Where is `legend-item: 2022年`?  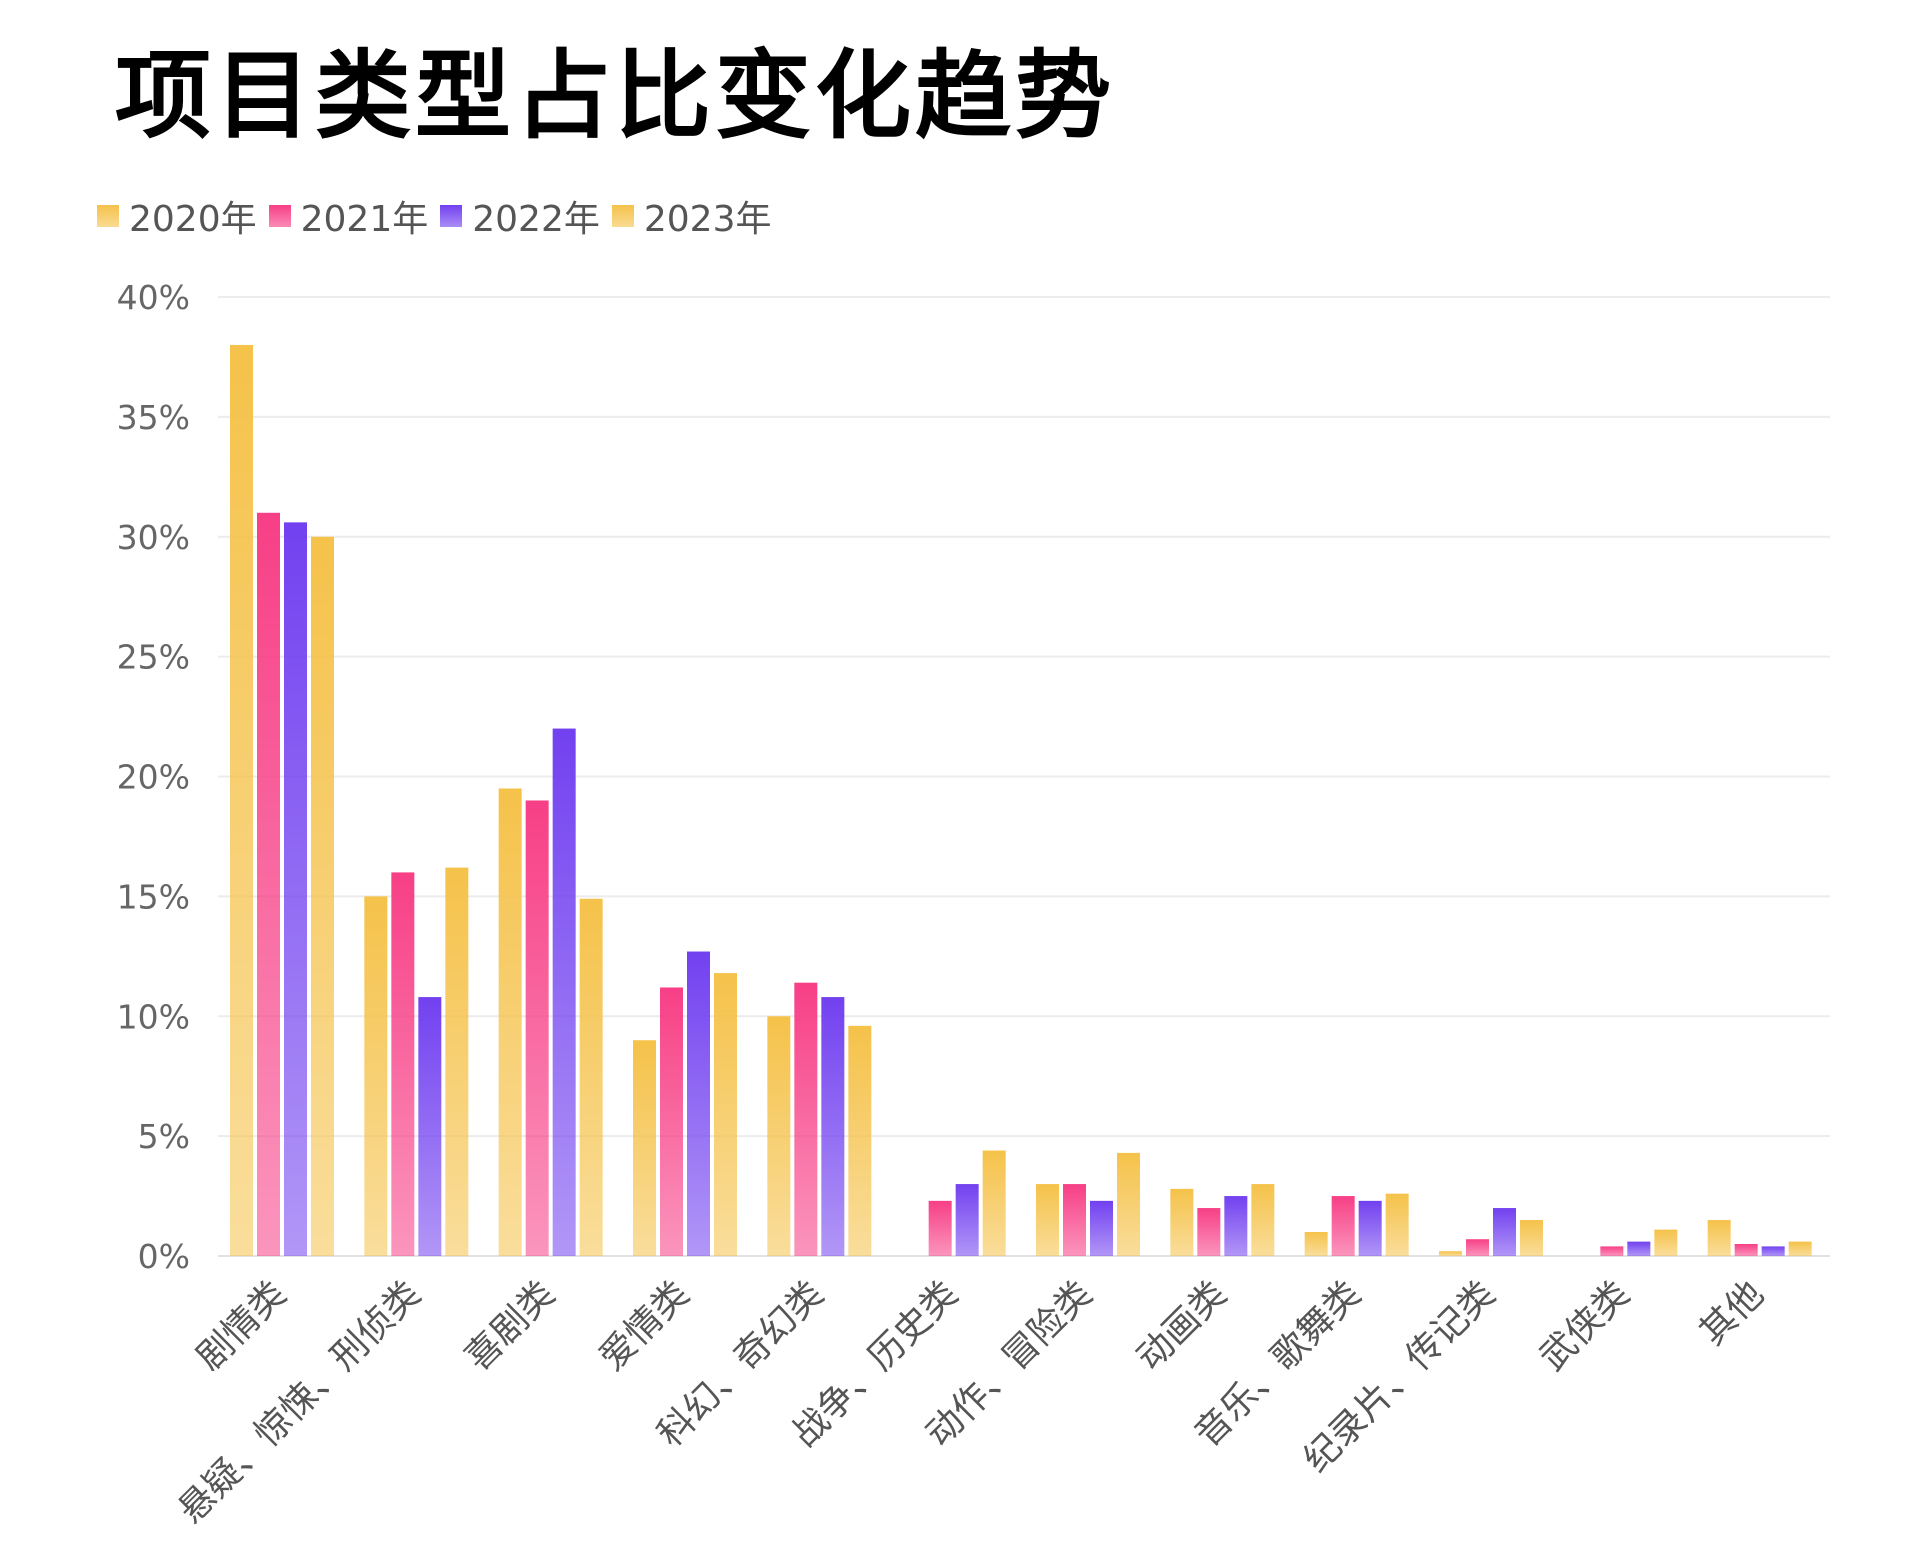
legend-item: 2022年 is located at coordinates (520, 216).